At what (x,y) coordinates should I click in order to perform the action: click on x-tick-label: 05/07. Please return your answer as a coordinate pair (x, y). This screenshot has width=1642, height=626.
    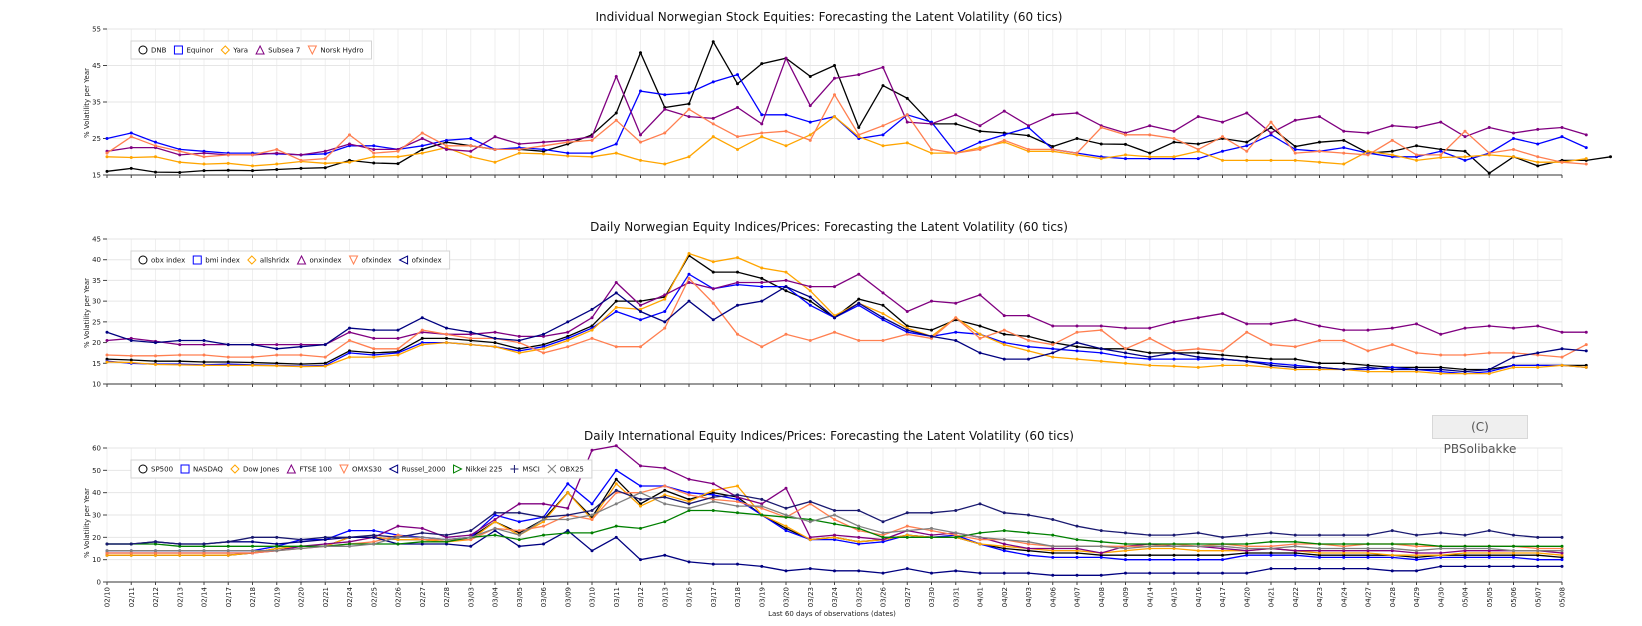
    Looking at the image, I should click on (1538, 597).